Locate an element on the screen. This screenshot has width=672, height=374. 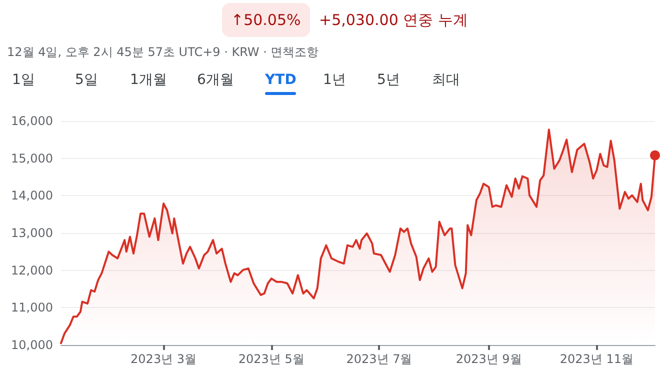
x-tick-label: 2023년 11월 is located at coordinates (597, 359).